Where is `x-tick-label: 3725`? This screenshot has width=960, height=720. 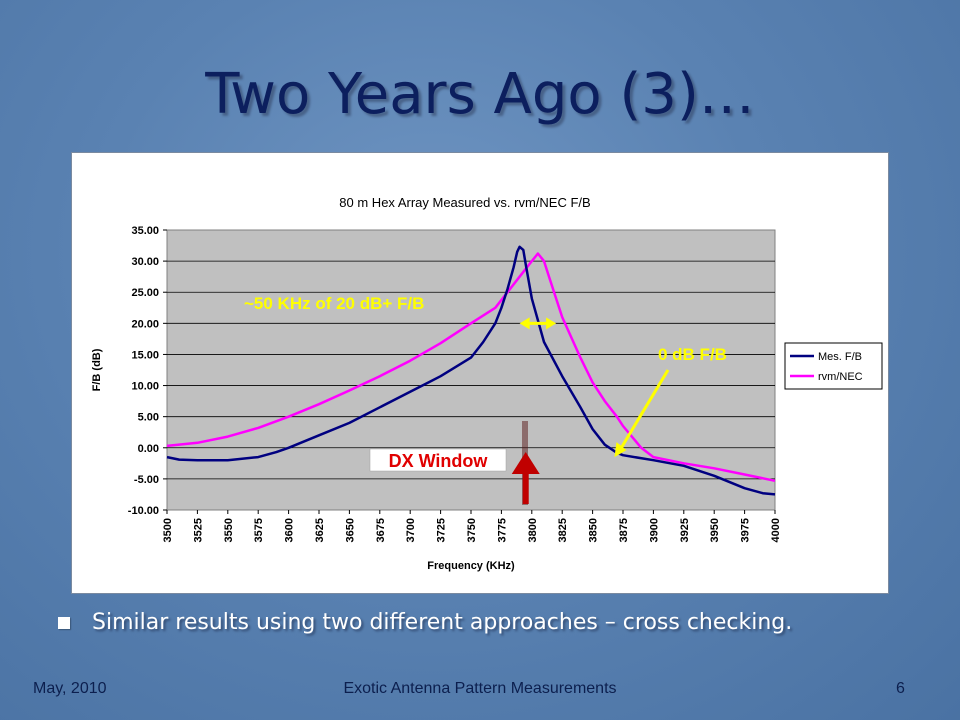 x-tick-label: 3725 is located at coordinates (442, 530).